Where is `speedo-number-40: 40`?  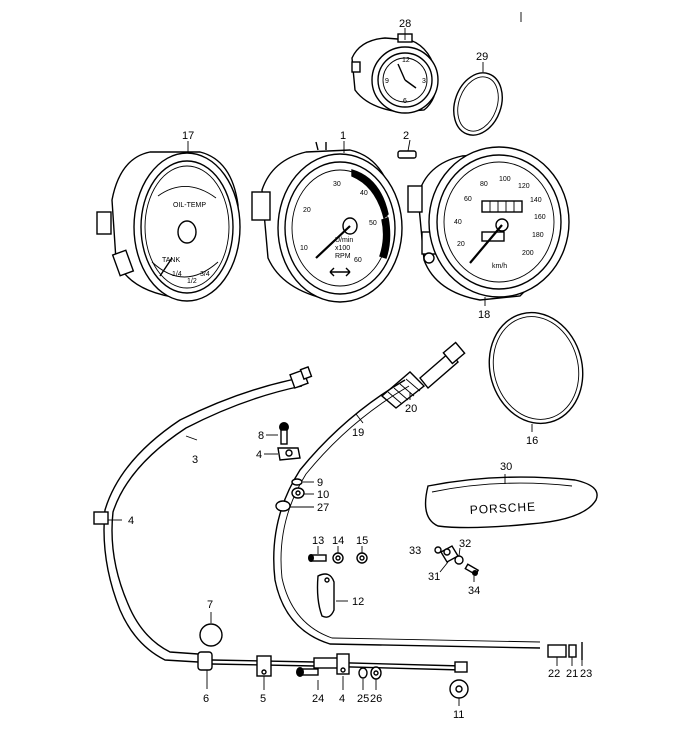
speedo-number-40: 40 is located at coordinates (458, 222).